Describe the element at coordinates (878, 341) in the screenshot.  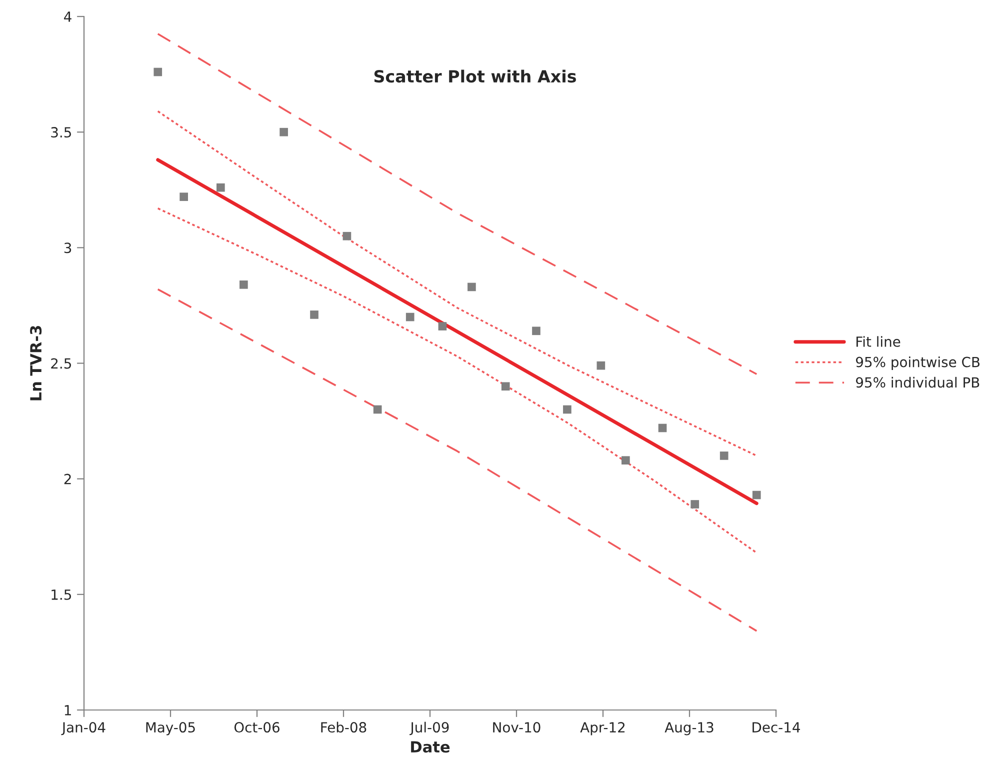
I see `legend-label: Fit line` at that location.